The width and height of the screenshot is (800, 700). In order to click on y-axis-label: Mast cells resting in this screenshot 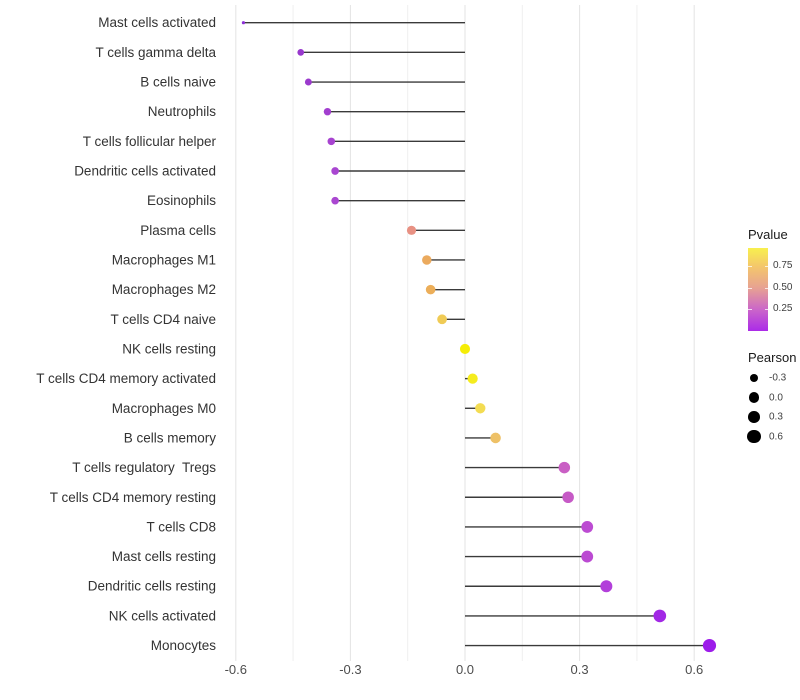, I will do `click(164, 556)`.